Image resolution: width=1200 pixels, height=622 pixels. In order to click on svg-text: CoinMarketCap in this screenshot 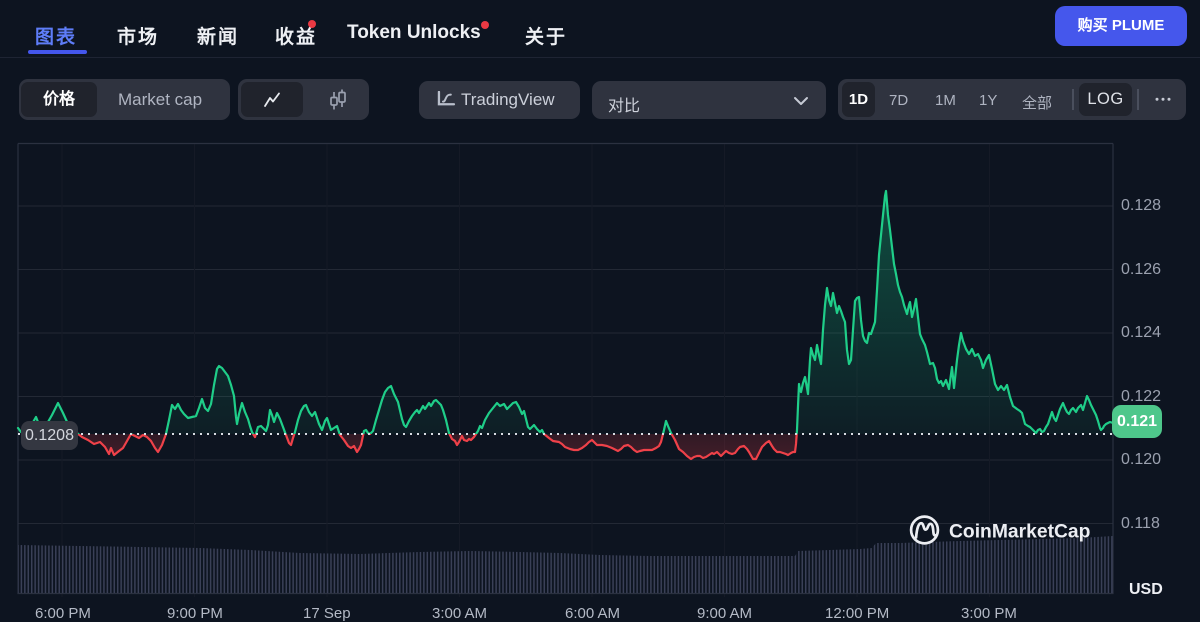, I will do `click(1019, 532)`.